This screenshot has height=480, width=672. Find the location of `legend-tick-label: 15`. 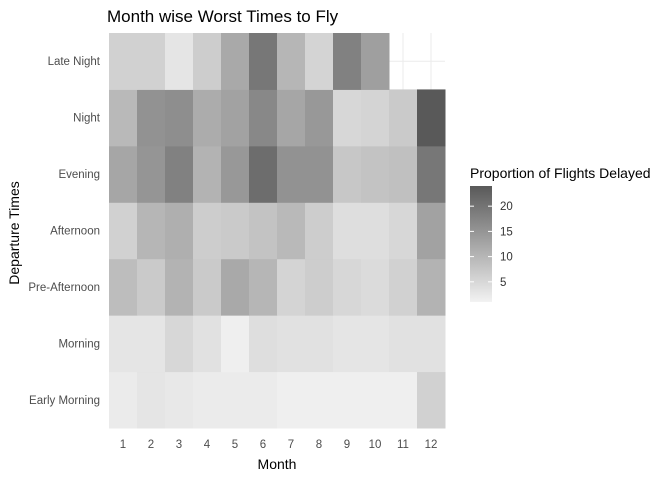

legend-tick-label: 15 is located at coordinates (506, 232).